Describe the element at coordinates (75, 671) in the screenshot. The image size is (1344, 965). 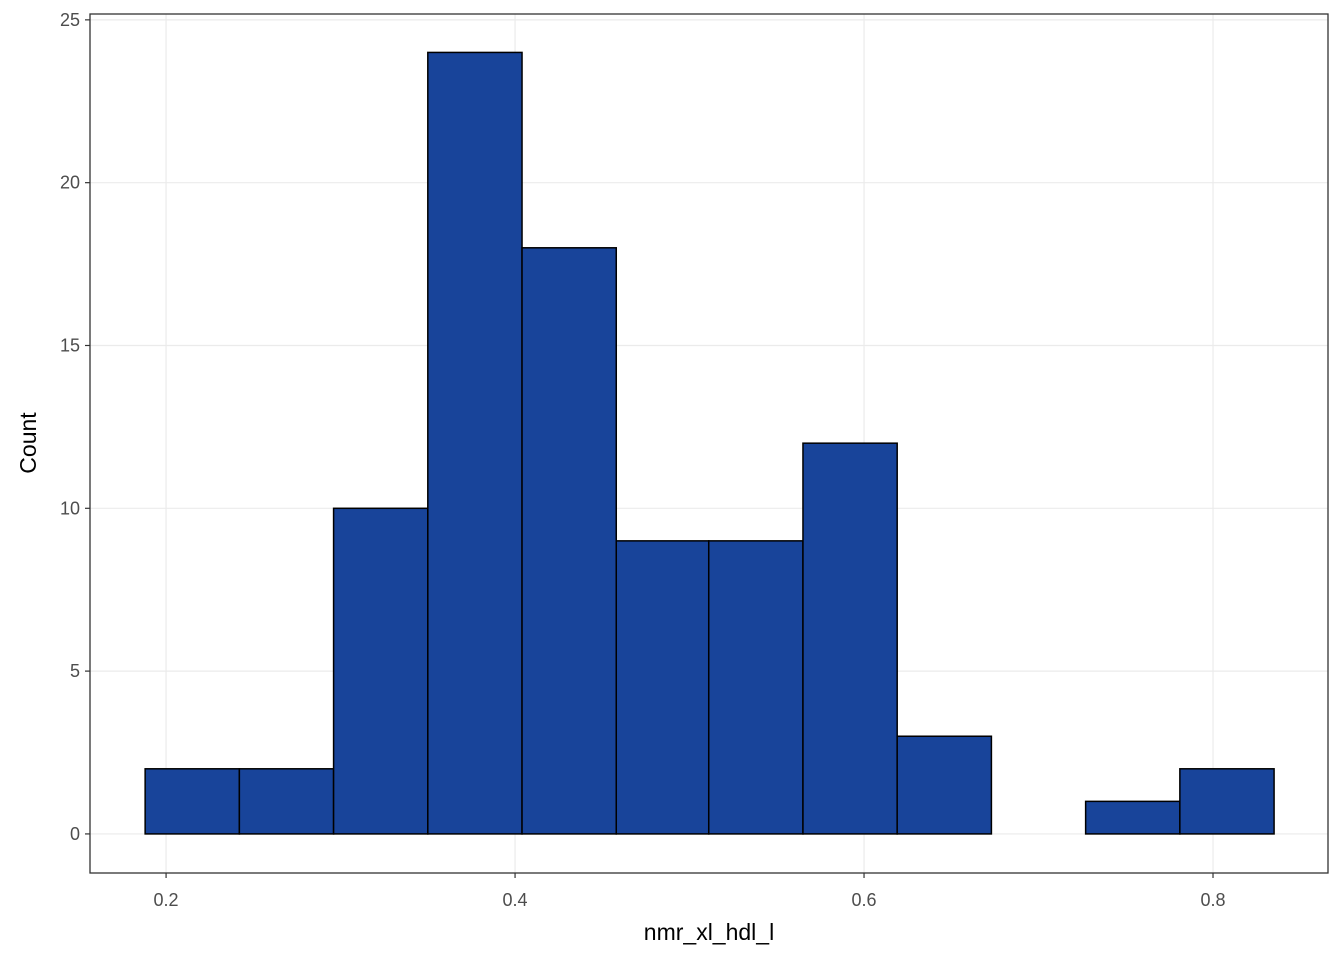
I see `y-tick-label: 5` at that location.